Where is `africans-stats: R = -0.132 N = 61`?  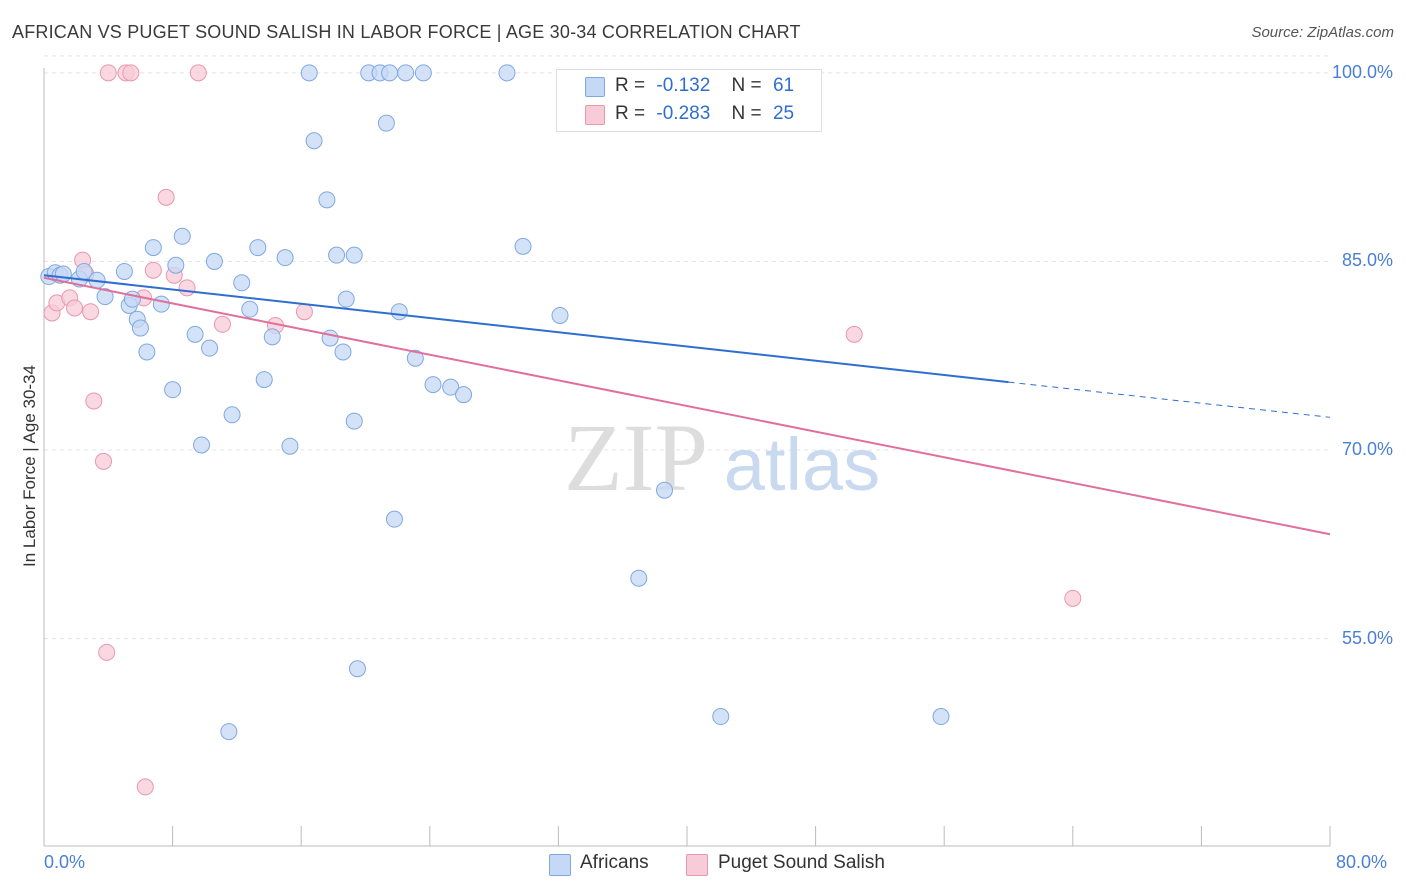
africans-stats: R = -0.132 N = 61 is located at coordinates (704, 86).